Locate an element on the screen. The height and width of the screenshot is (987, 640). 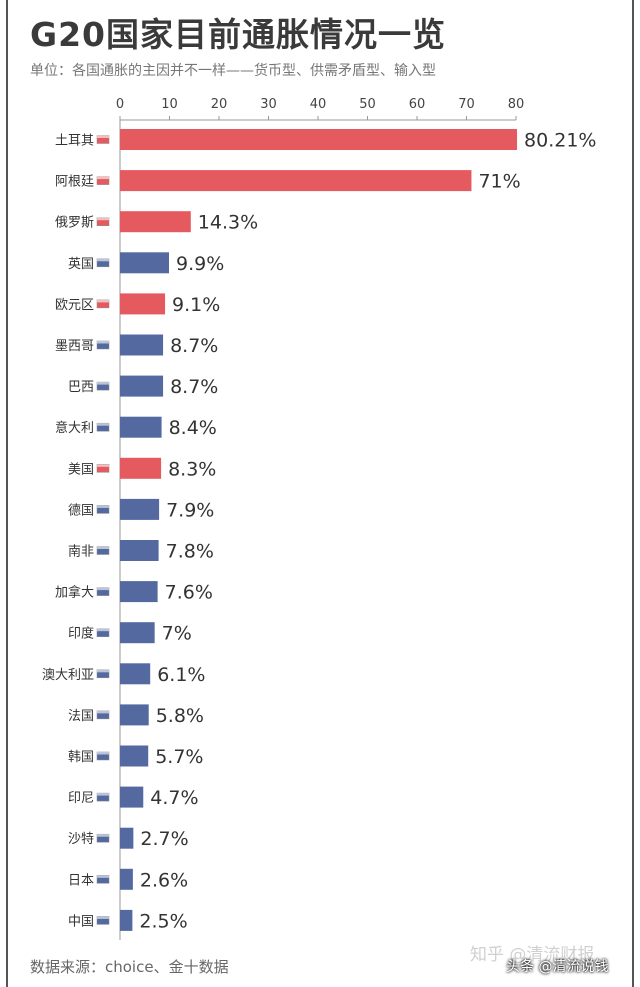
data-label: 5.8% is located at coordinates (180, 716).